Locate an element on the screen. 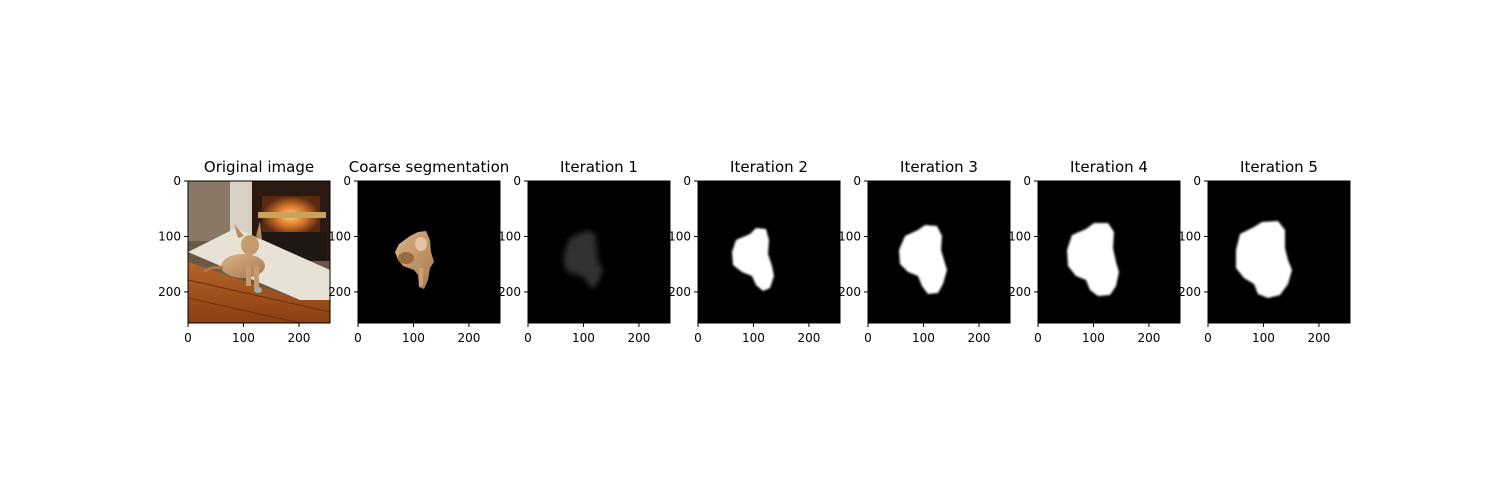 The width and height of the screenshot is (1500, 498). panel-iteration-1: Iteration 1 is located at coordinates (599, 240).